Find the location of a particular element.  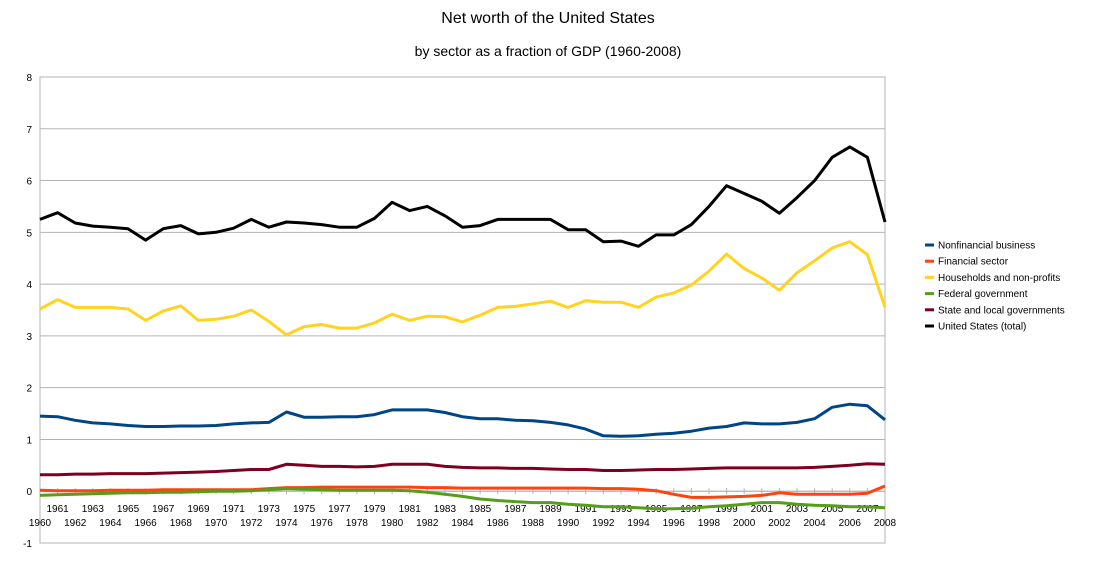

y-tick-label: 6 is located at coordinates (29, 182).